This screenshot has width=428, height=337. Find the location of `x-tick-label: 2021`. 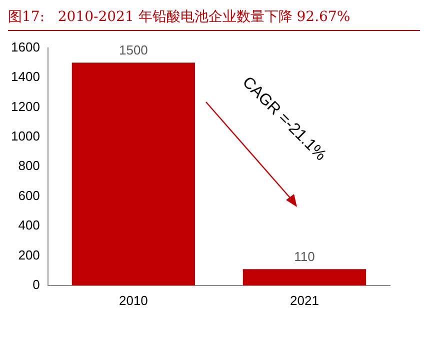

x-tick-label: 2021 is located at coordinates (304, 300).